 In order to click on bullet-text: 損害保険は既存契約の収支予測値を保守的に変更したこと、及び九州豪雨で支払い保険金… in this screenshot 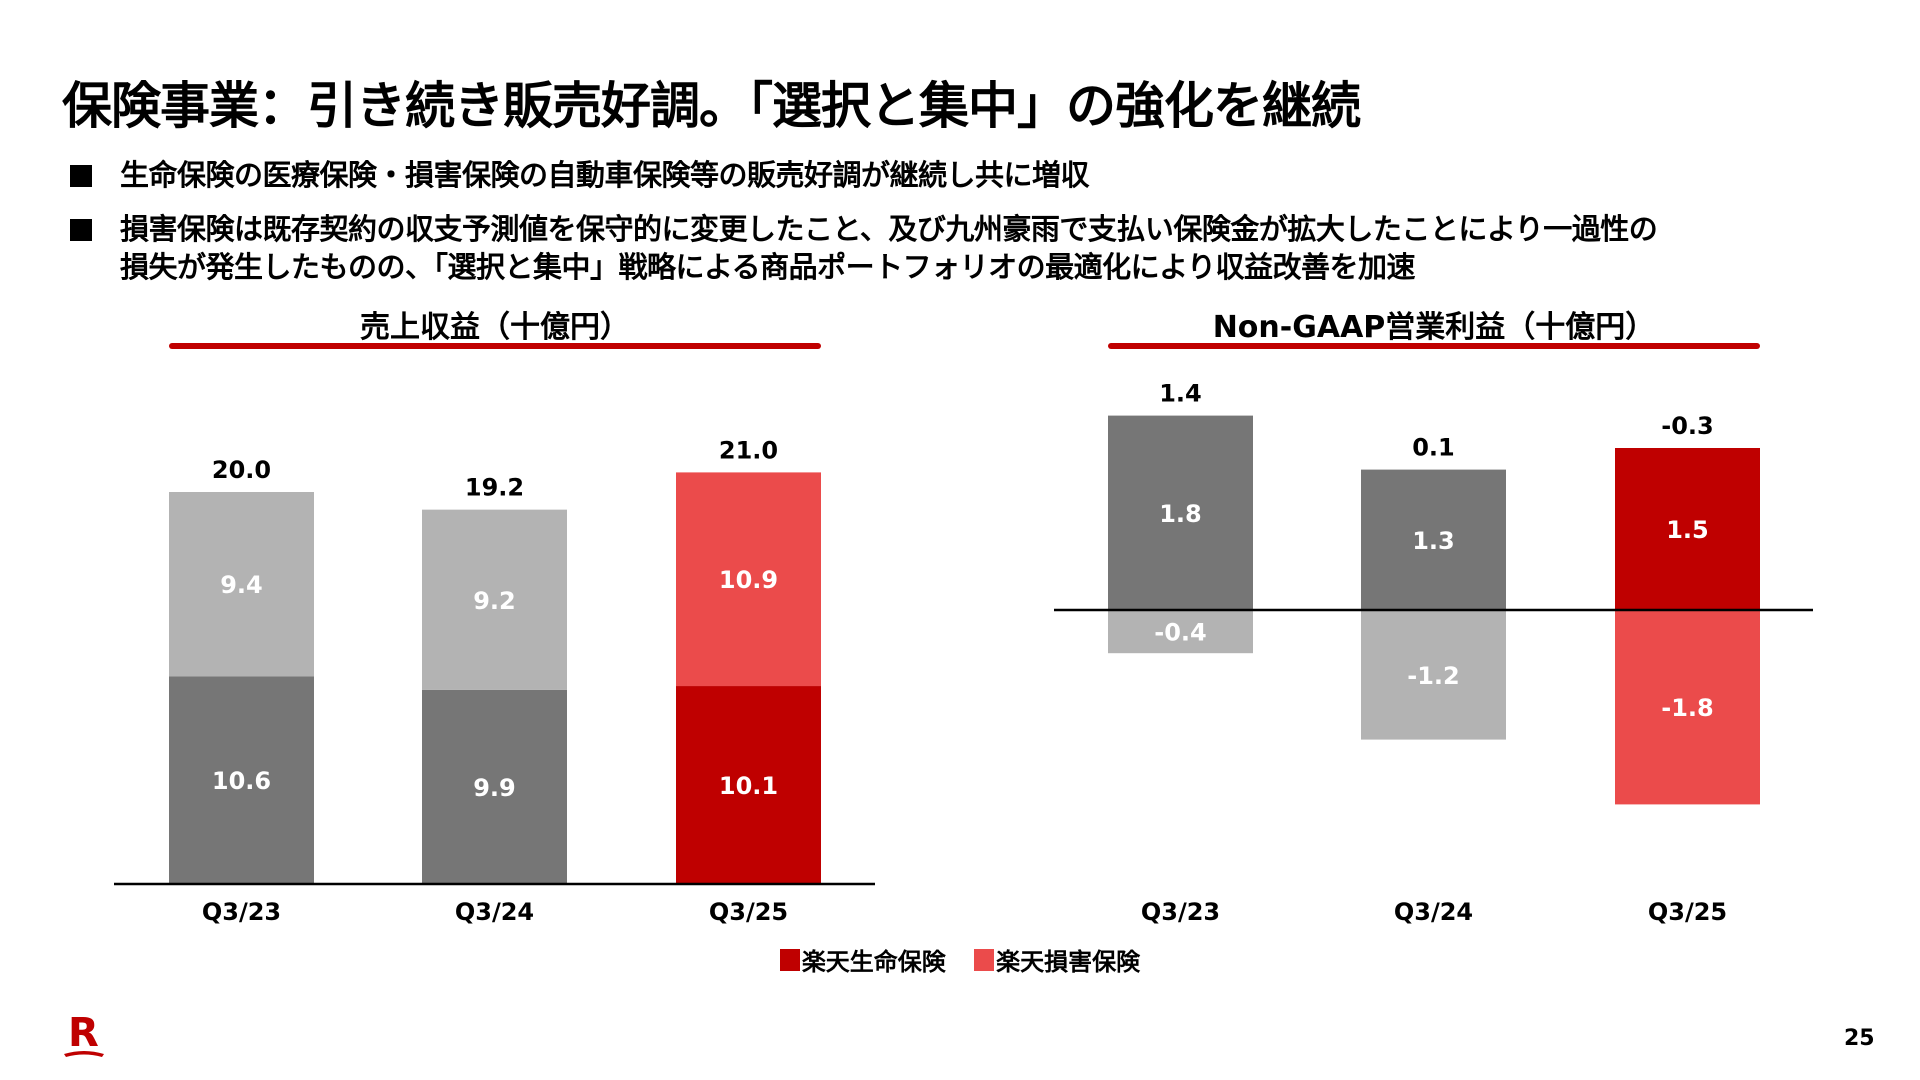, I will do `click(889, 229)`.